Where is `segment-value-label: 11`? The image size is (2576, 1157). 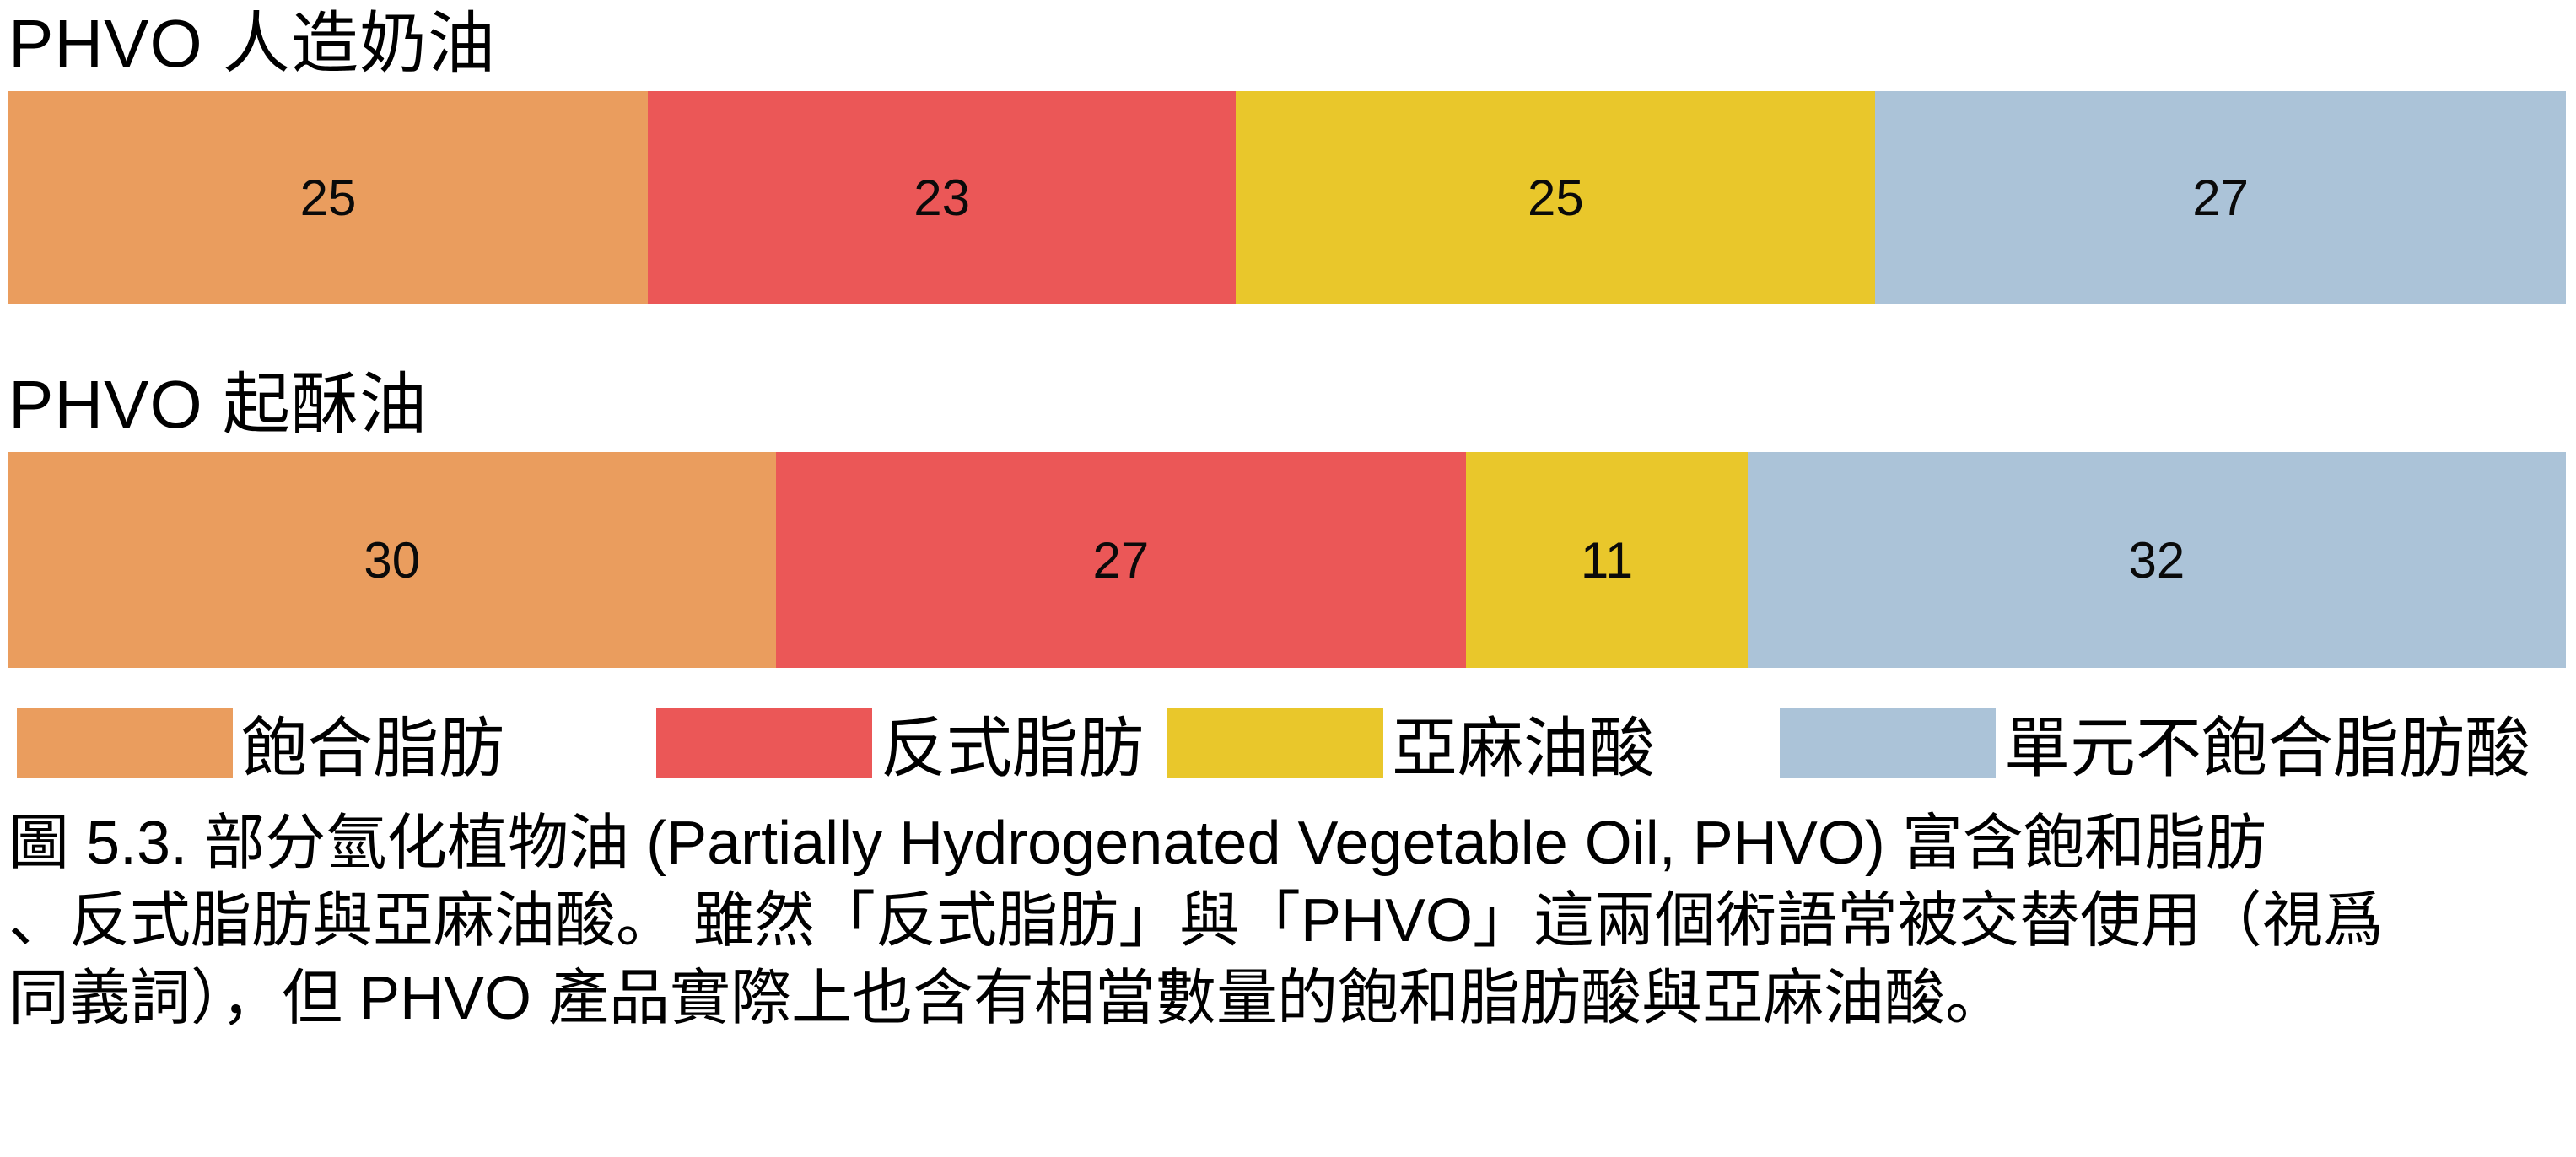 segment-value-label: 11 is located at coordinates (1607, 560).